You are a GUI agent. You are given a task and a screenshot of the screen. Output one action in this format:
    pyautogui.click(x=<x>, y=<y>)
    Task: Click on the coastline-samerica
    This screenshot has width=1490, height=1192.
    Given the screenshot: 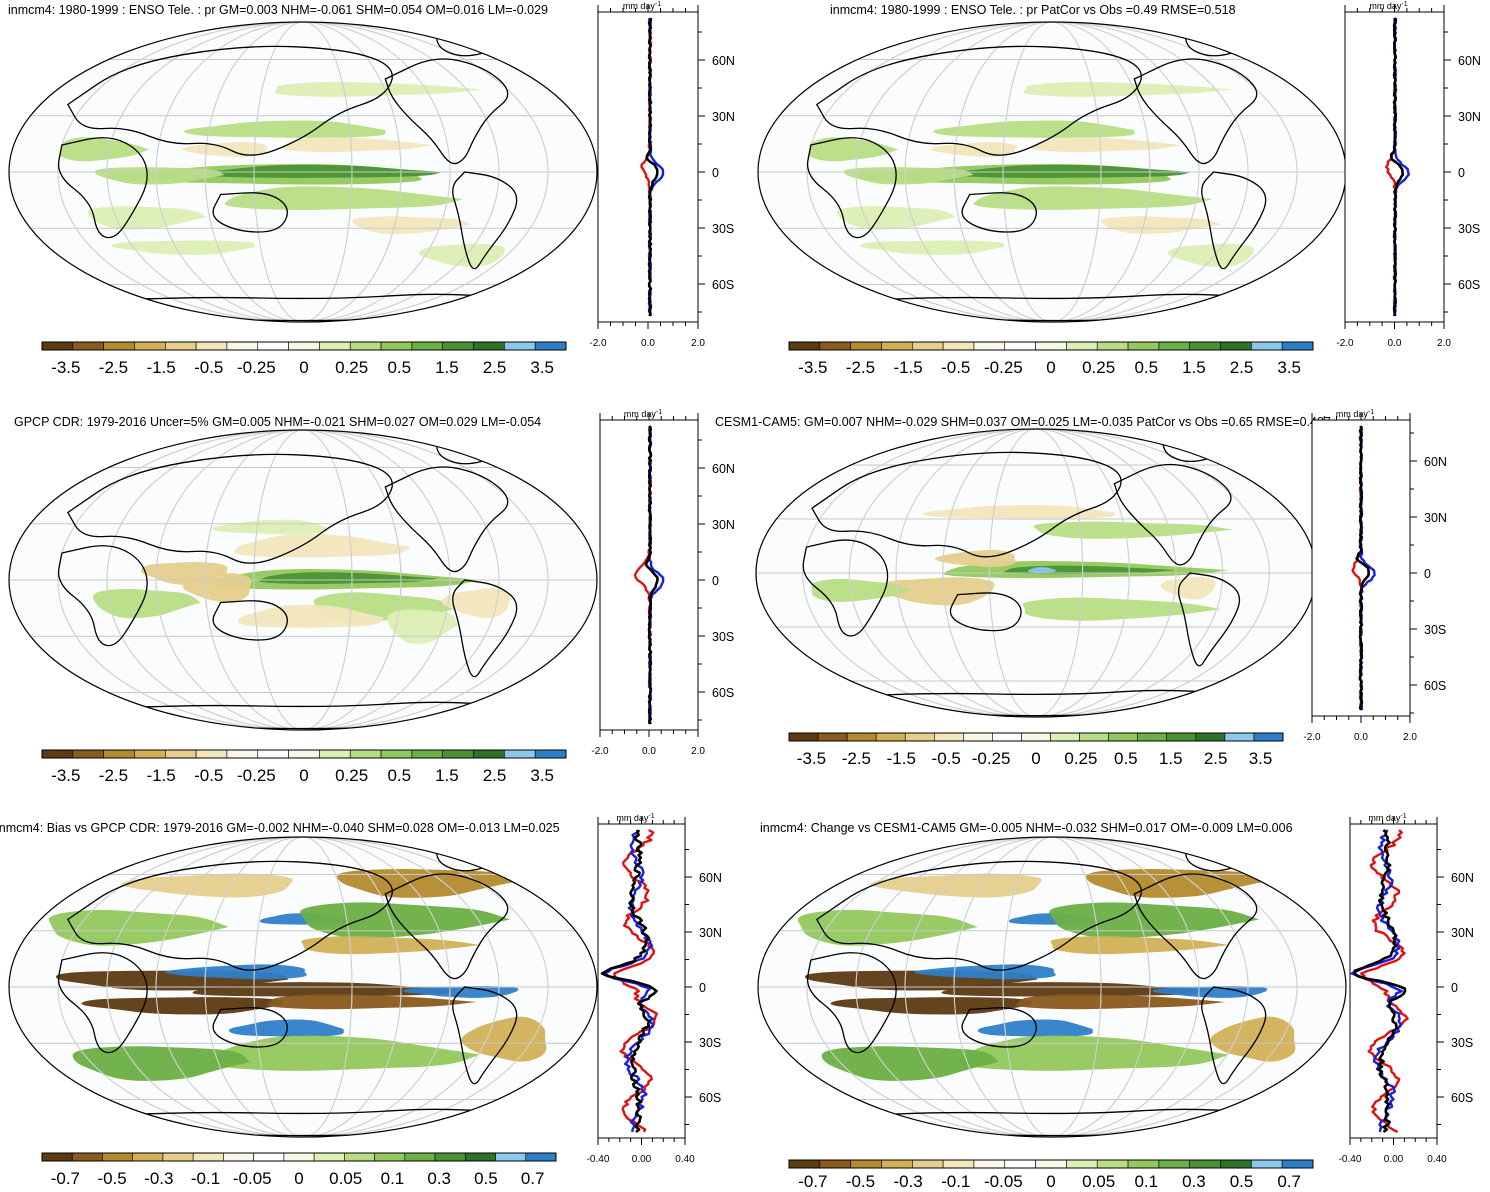 What is the action you would take?
    pyautogui.click(x=485, y=220)
    